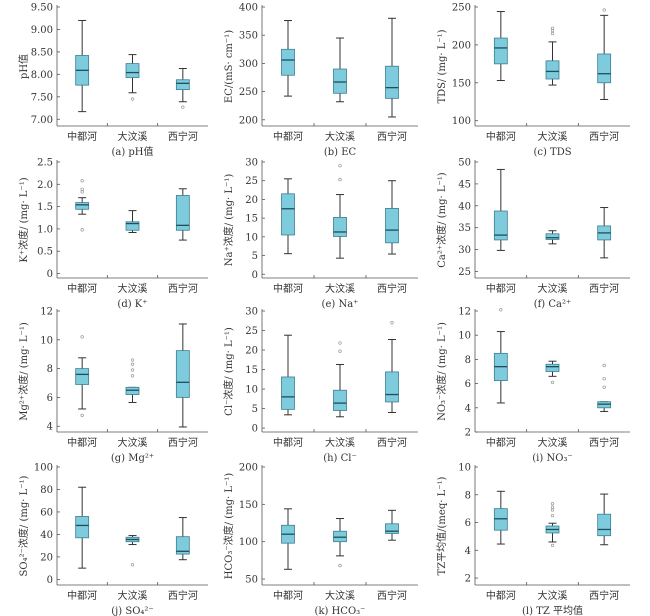  I want to click on y-tick-label: 350, so click(248, 36).